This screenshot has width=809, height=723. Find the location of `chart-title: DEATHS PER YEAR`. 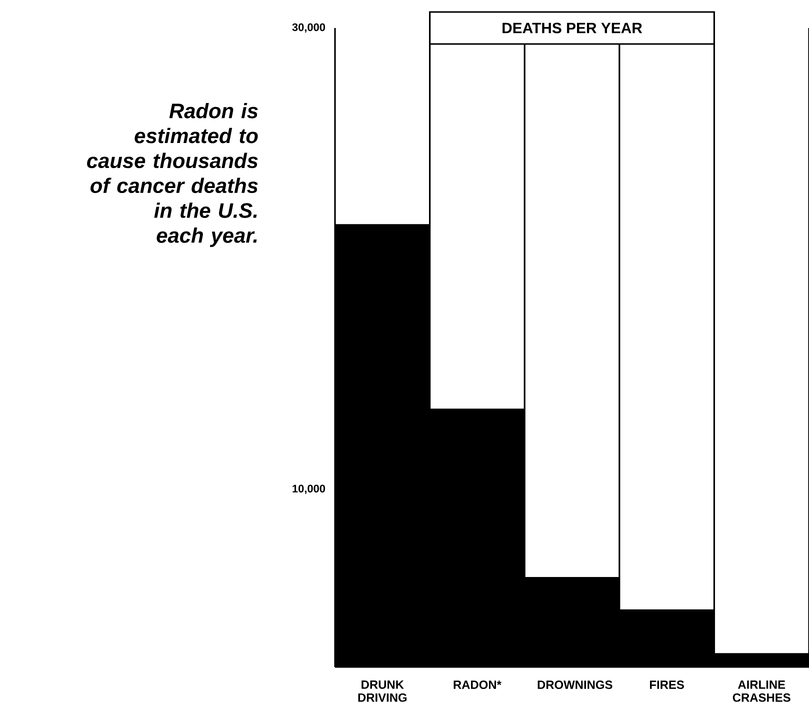

chart-title: DEATHS PER YEAR is located at coordinates (572, 28).